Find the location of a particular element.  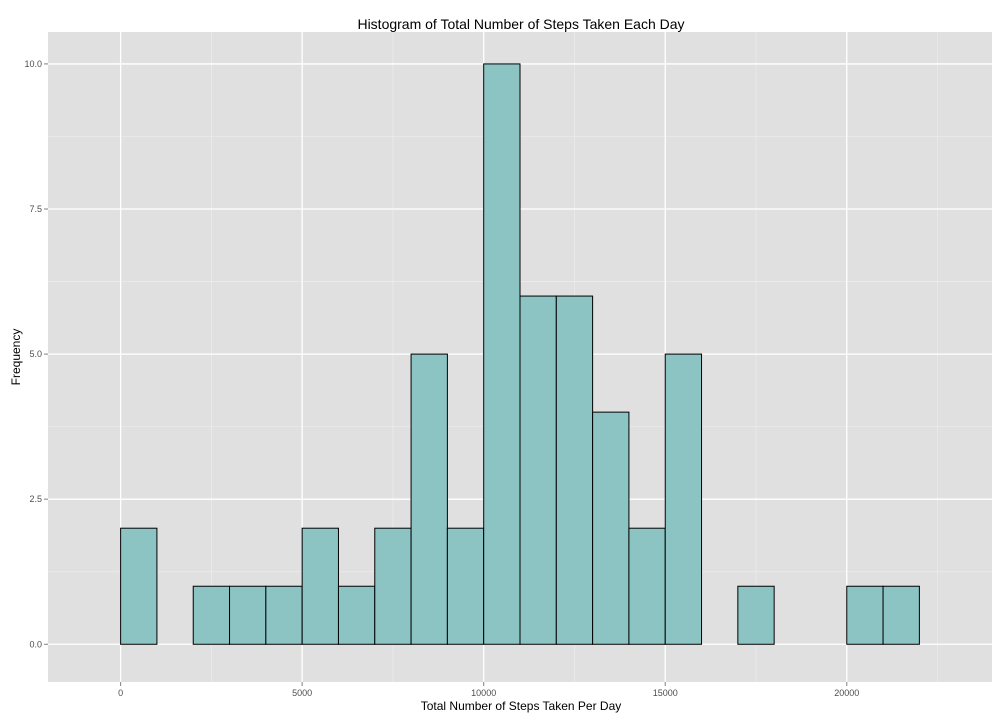

y-tick-label: 0.0 is located at coordinates (35, 644).